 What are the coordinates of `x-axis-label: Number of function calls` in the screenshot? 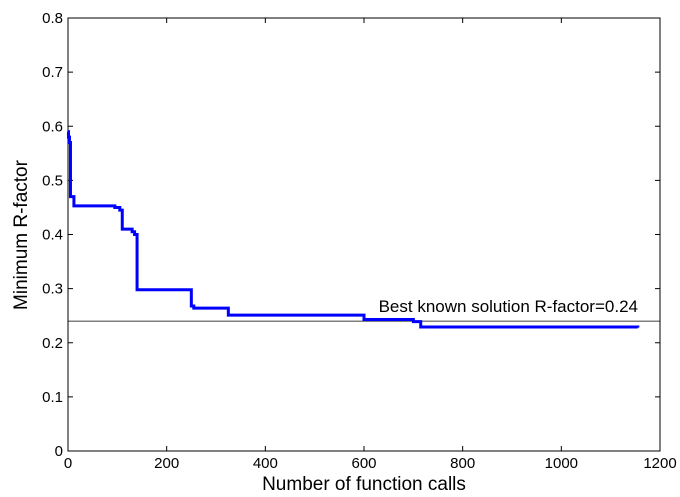 It's located at (364, 484).